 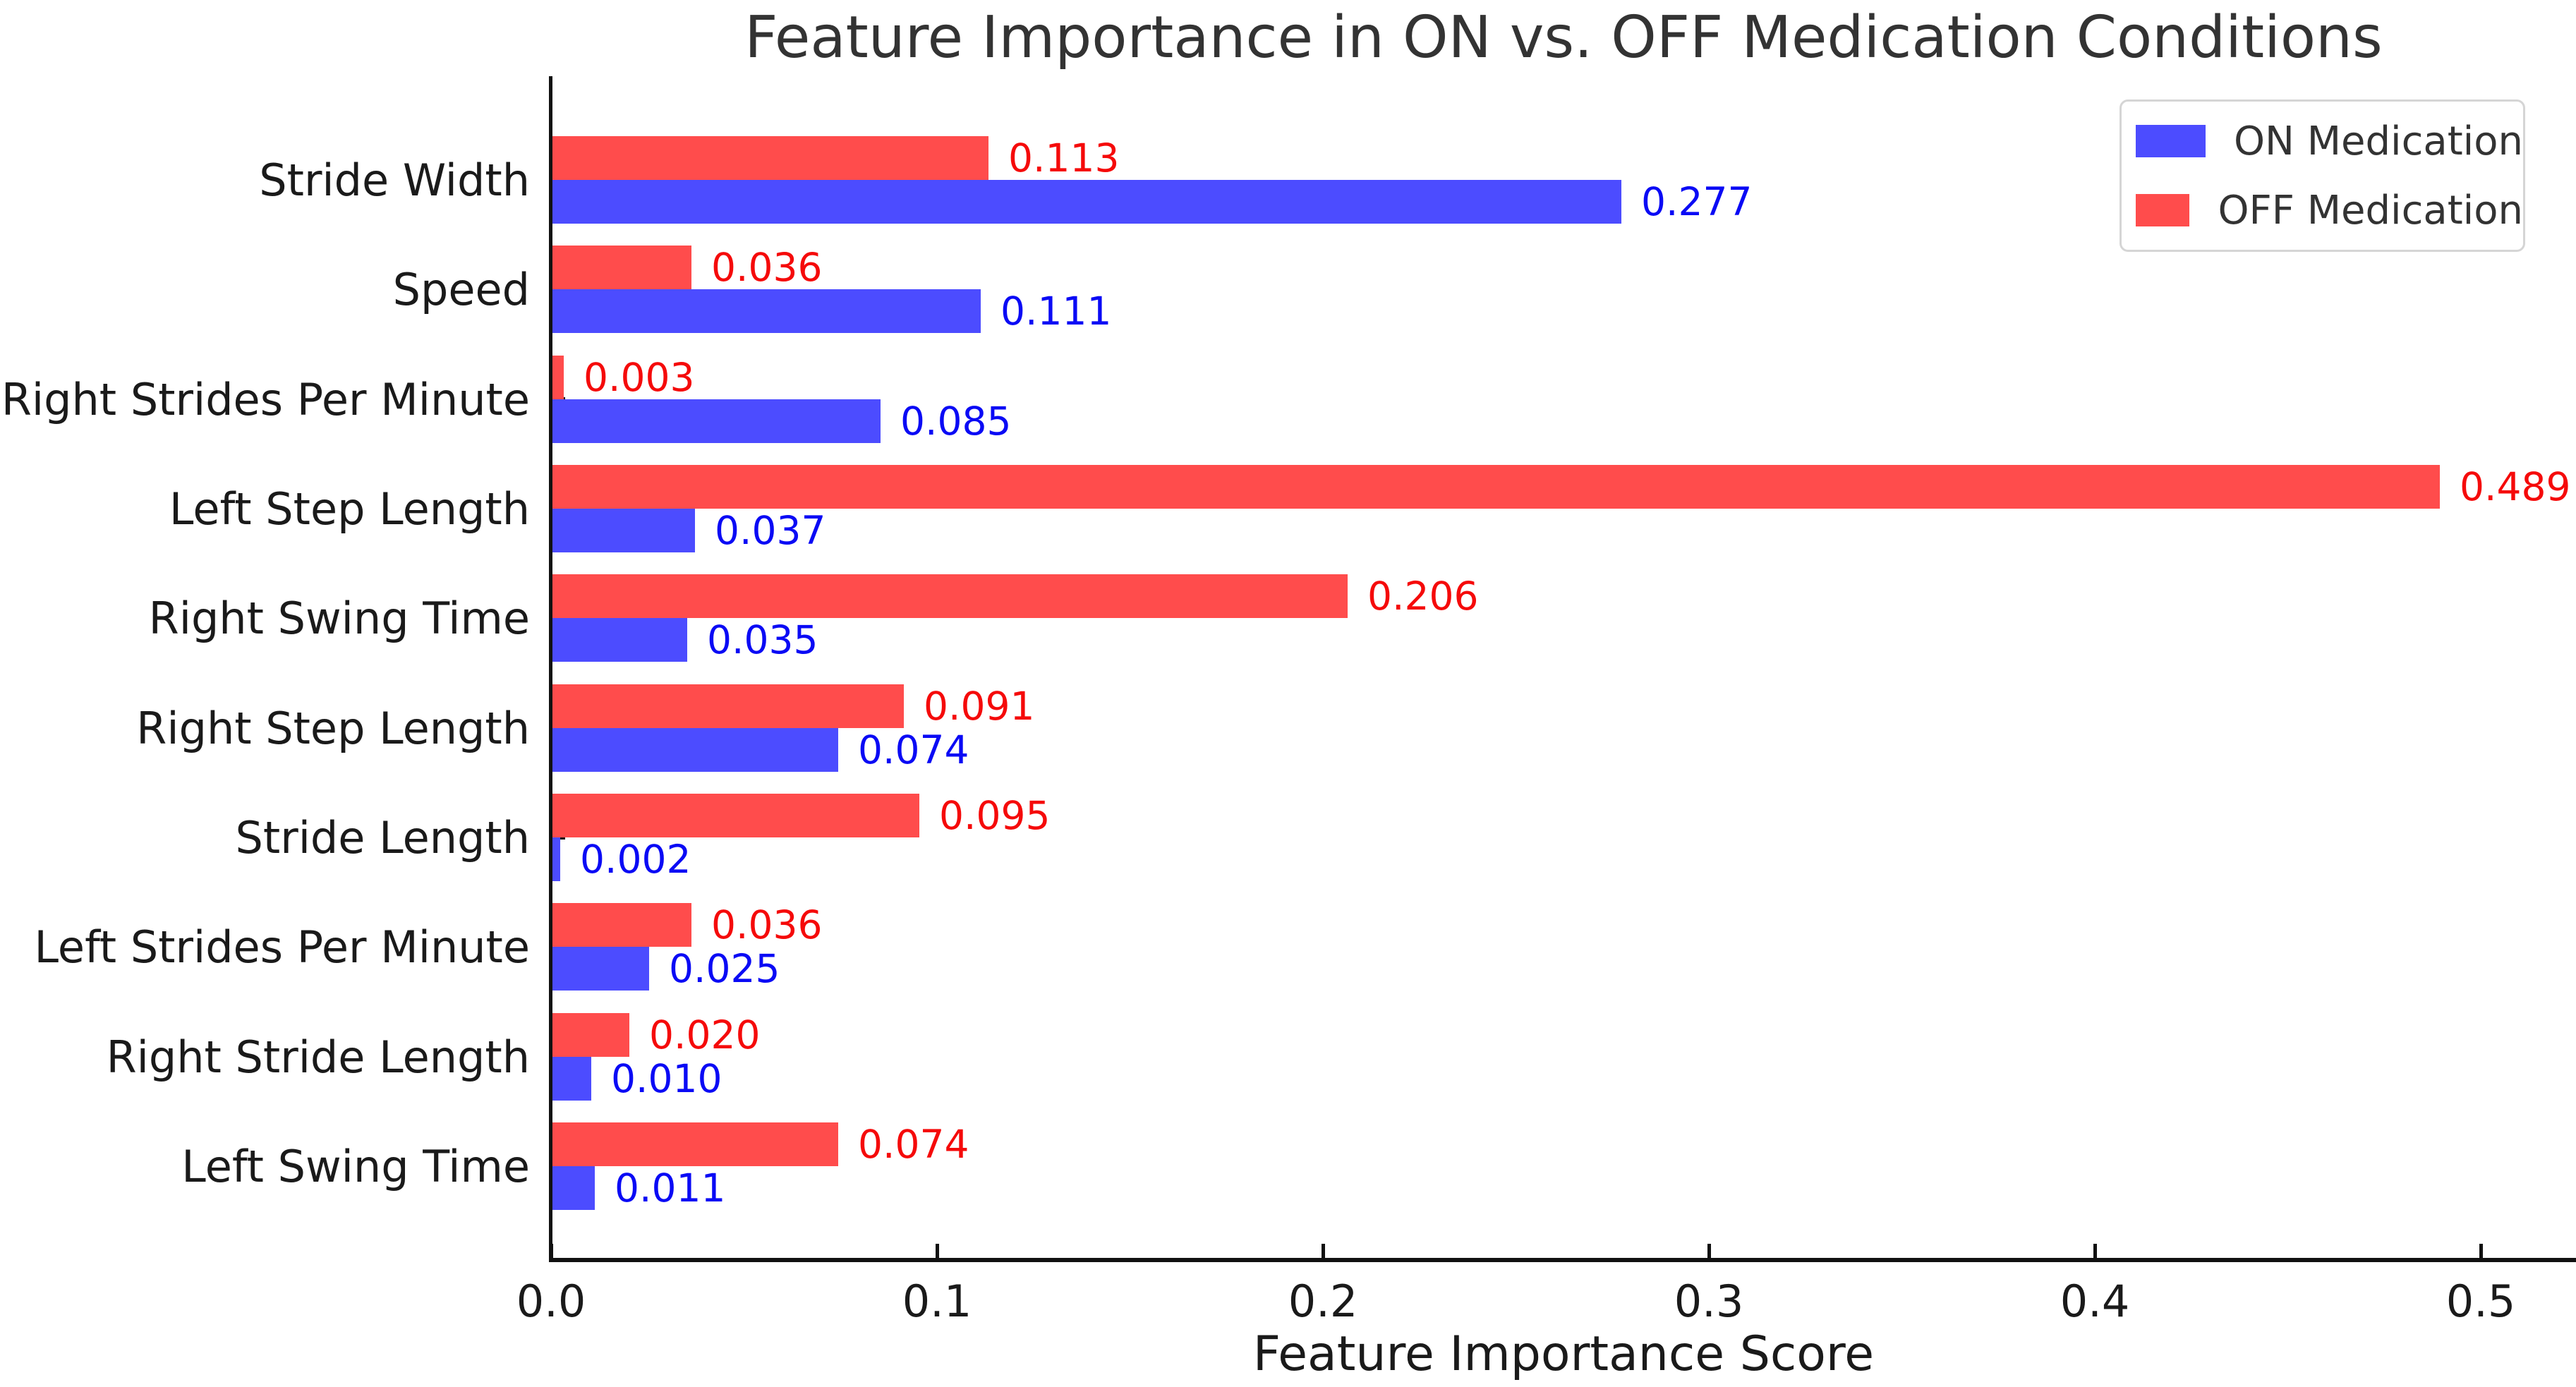 What do you see at coordinates (265, 399) in the screenshot?
I see `category-label: Right Strides Per Minute` at bounding box center [265, 399].